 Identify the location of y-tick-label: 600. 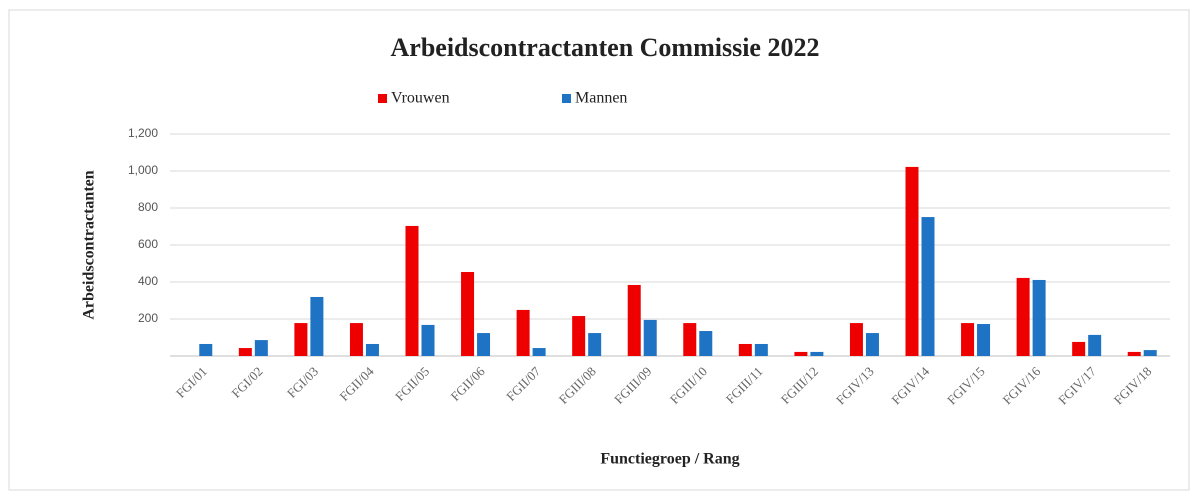
(148, 244).